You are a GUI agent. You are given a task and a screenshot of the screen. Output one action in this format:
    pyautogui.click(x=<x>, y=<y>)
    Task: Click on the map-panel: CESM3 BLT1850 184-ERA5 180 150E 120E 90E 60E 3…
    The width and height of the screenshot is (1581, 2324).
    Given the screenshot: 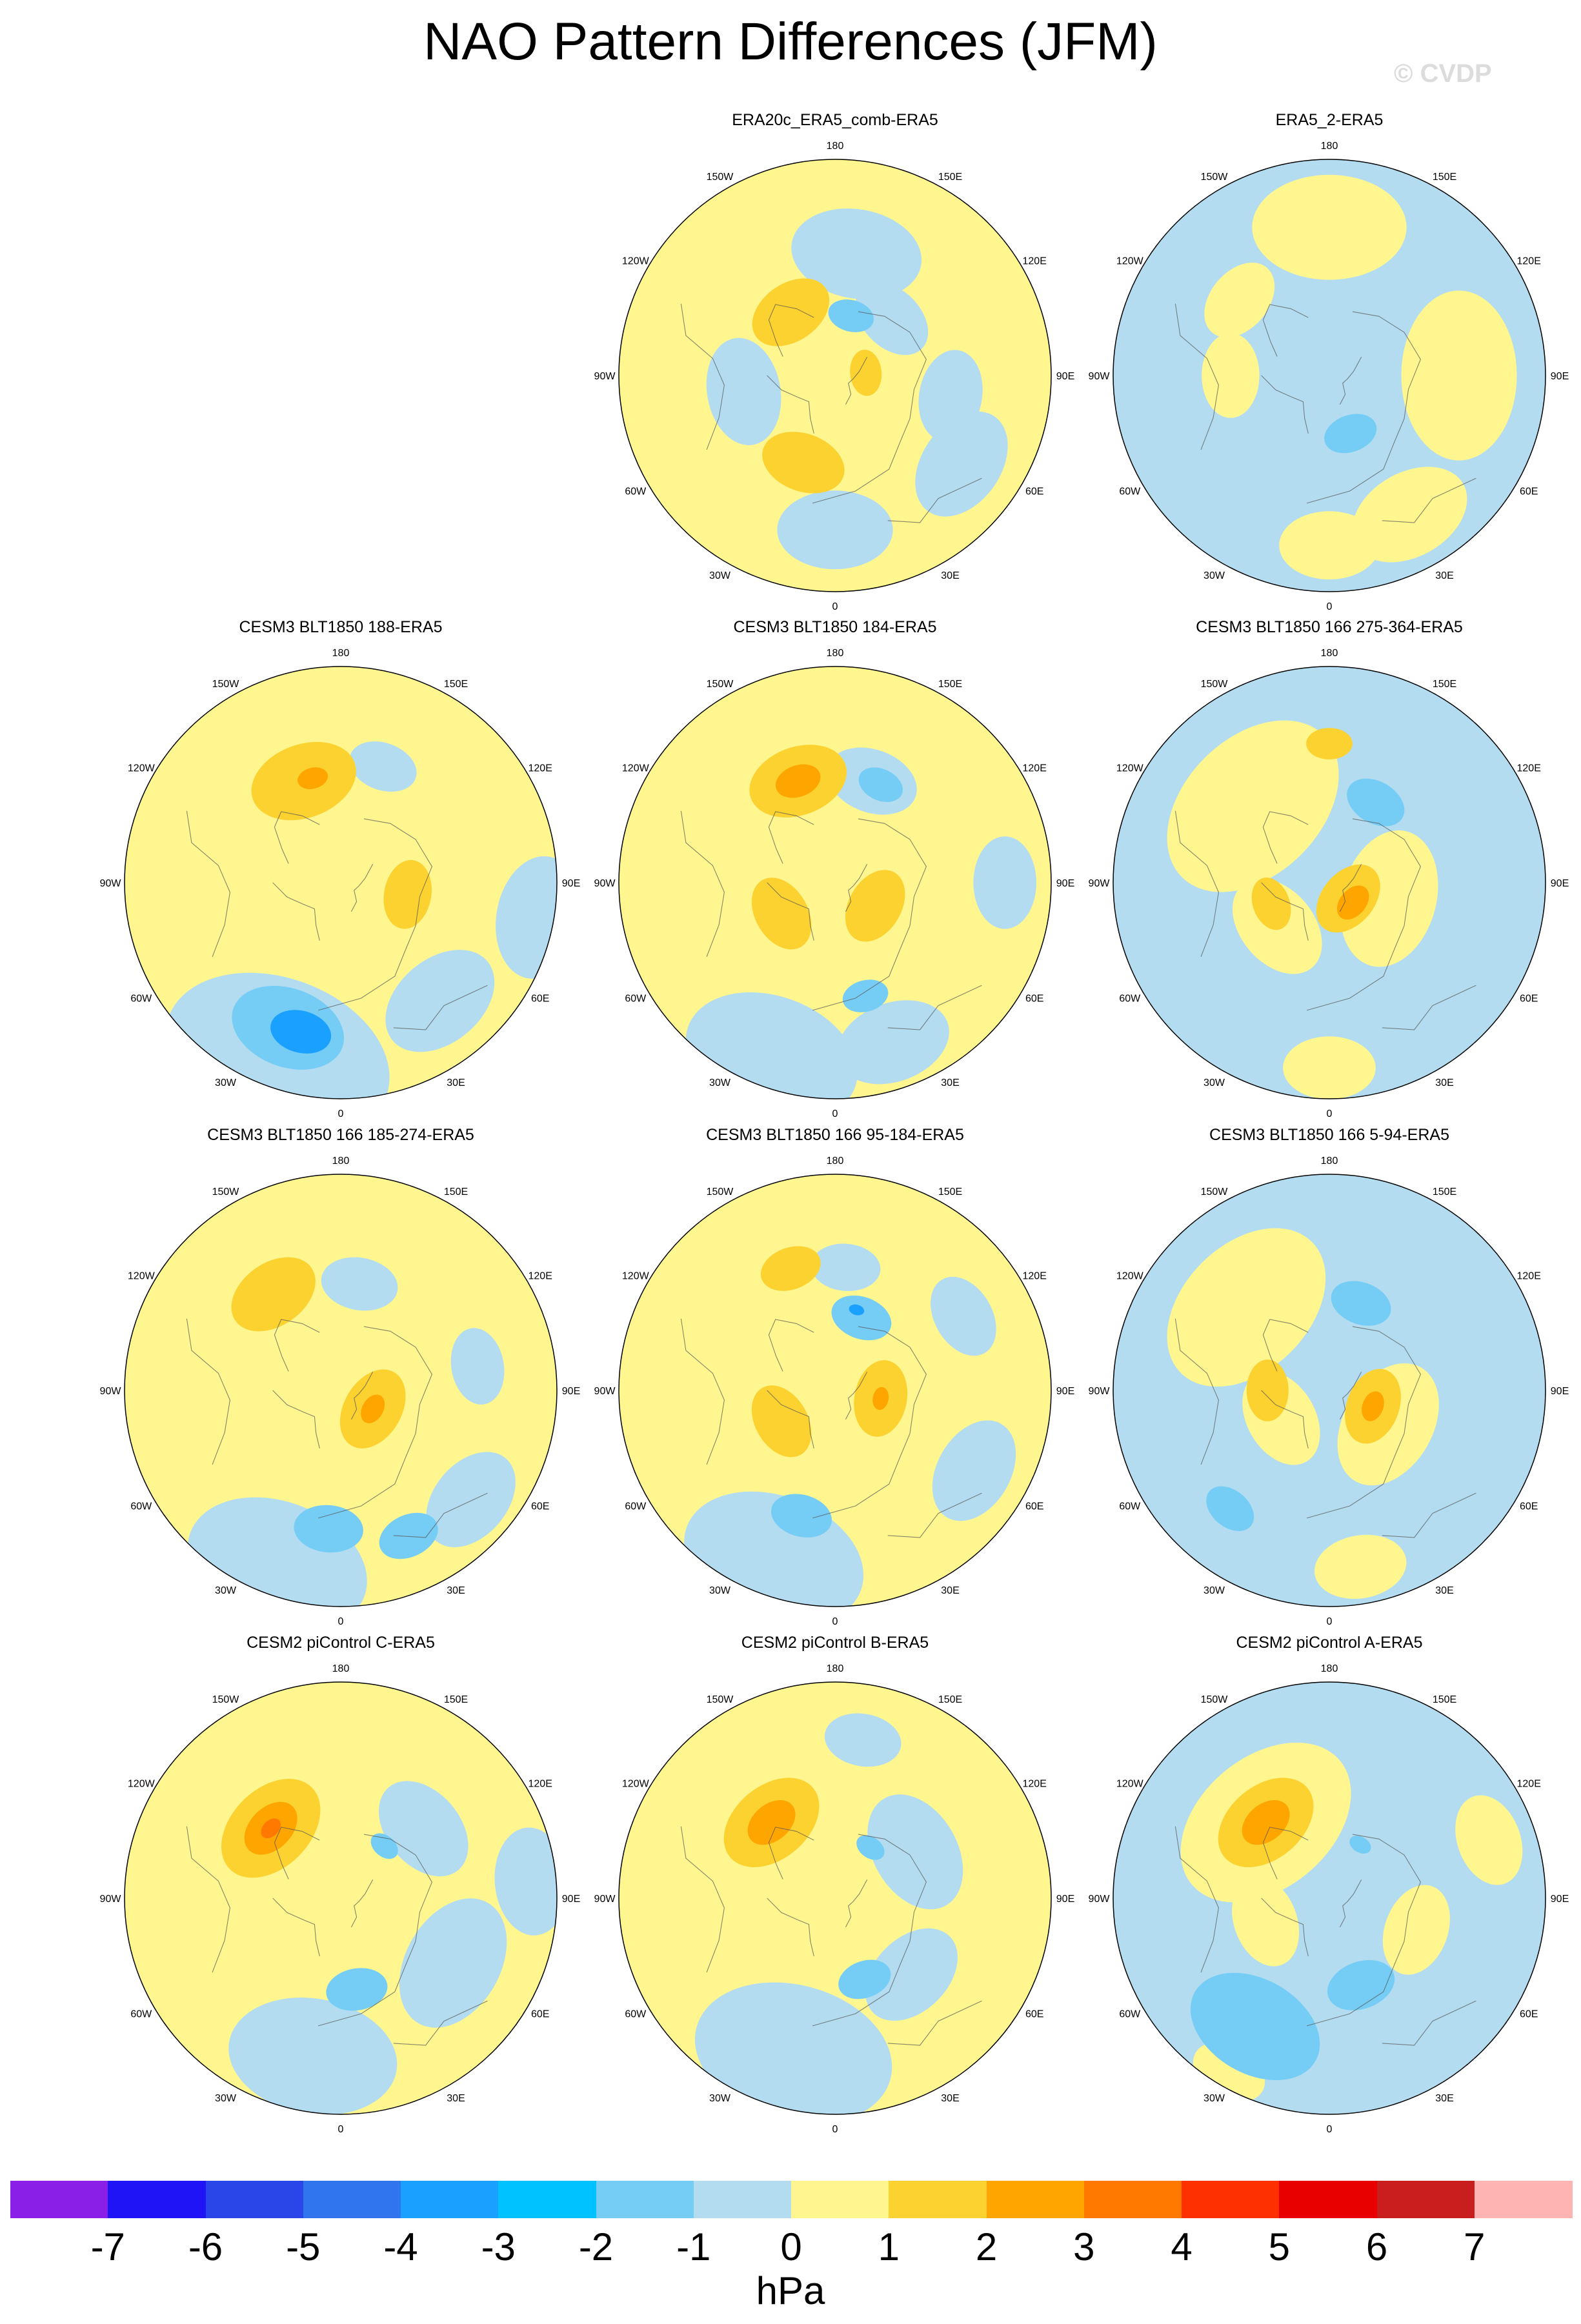 What is the action you would take?
    pyautogui.click(x=835, y=873)
    